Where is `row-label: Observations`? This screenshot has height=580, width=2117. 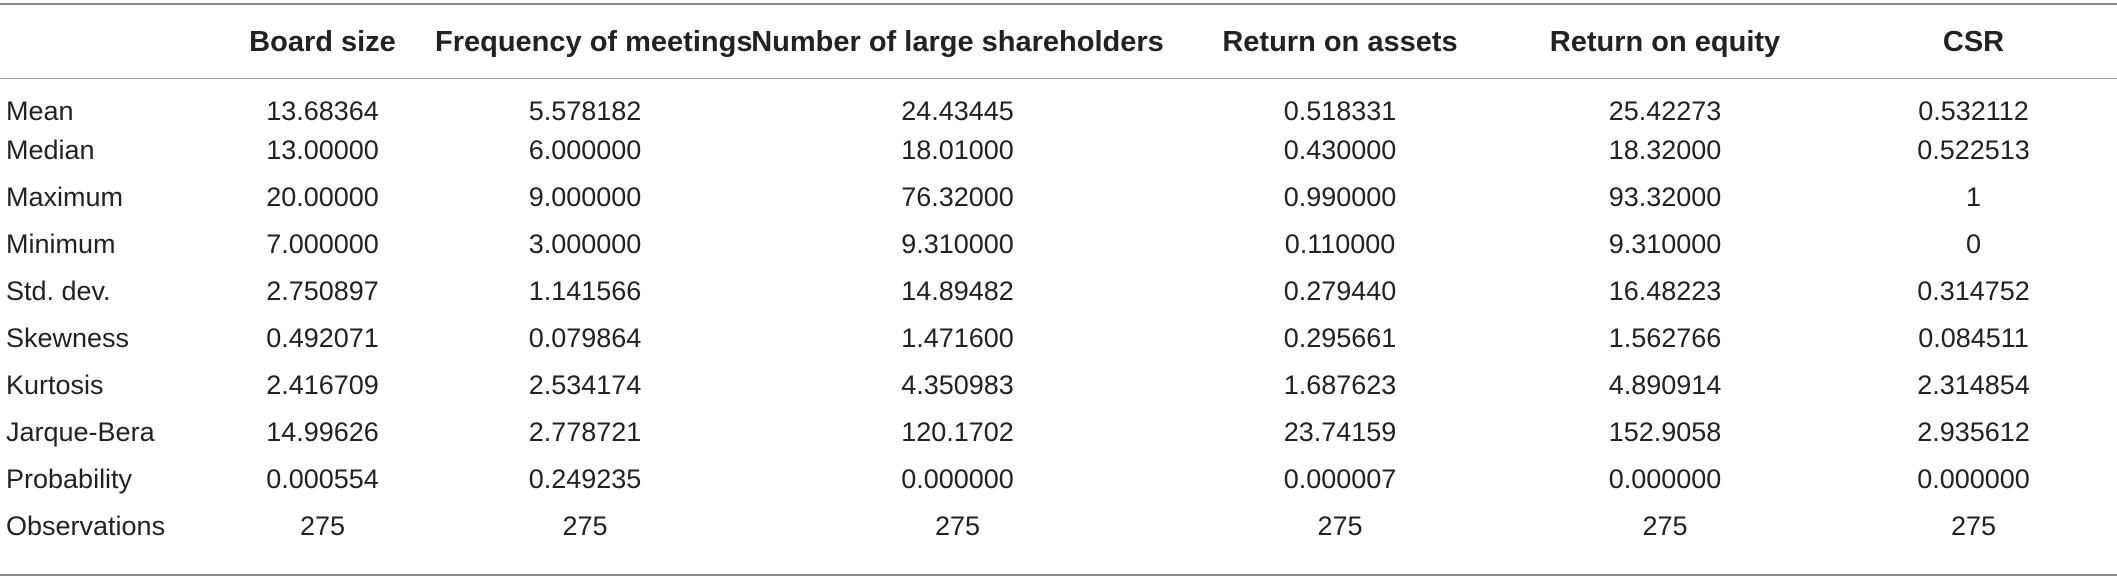
row-label: Observations is located at coordinates (86, 526).